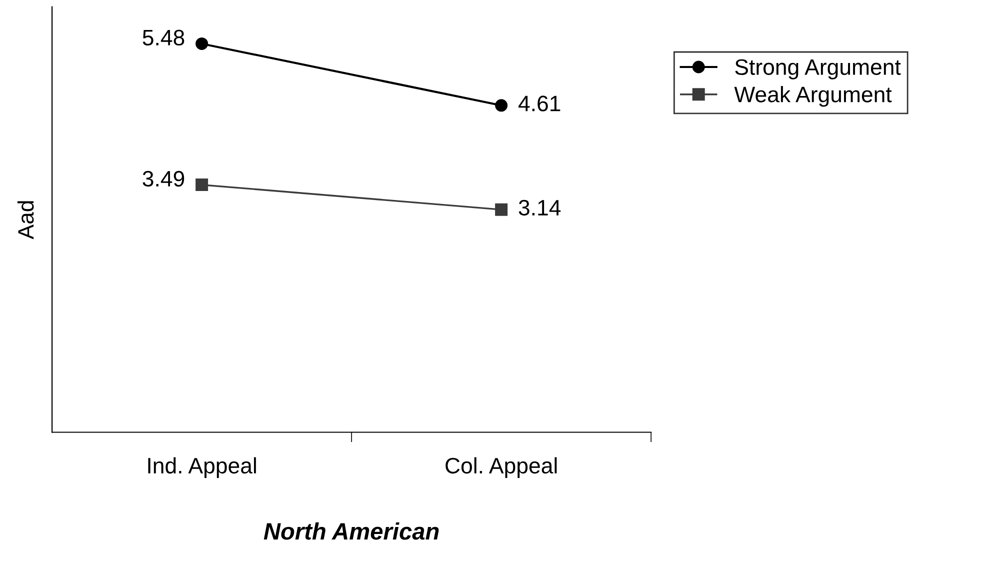  I want to click on x-axis-title: North American, so click(351, 531).